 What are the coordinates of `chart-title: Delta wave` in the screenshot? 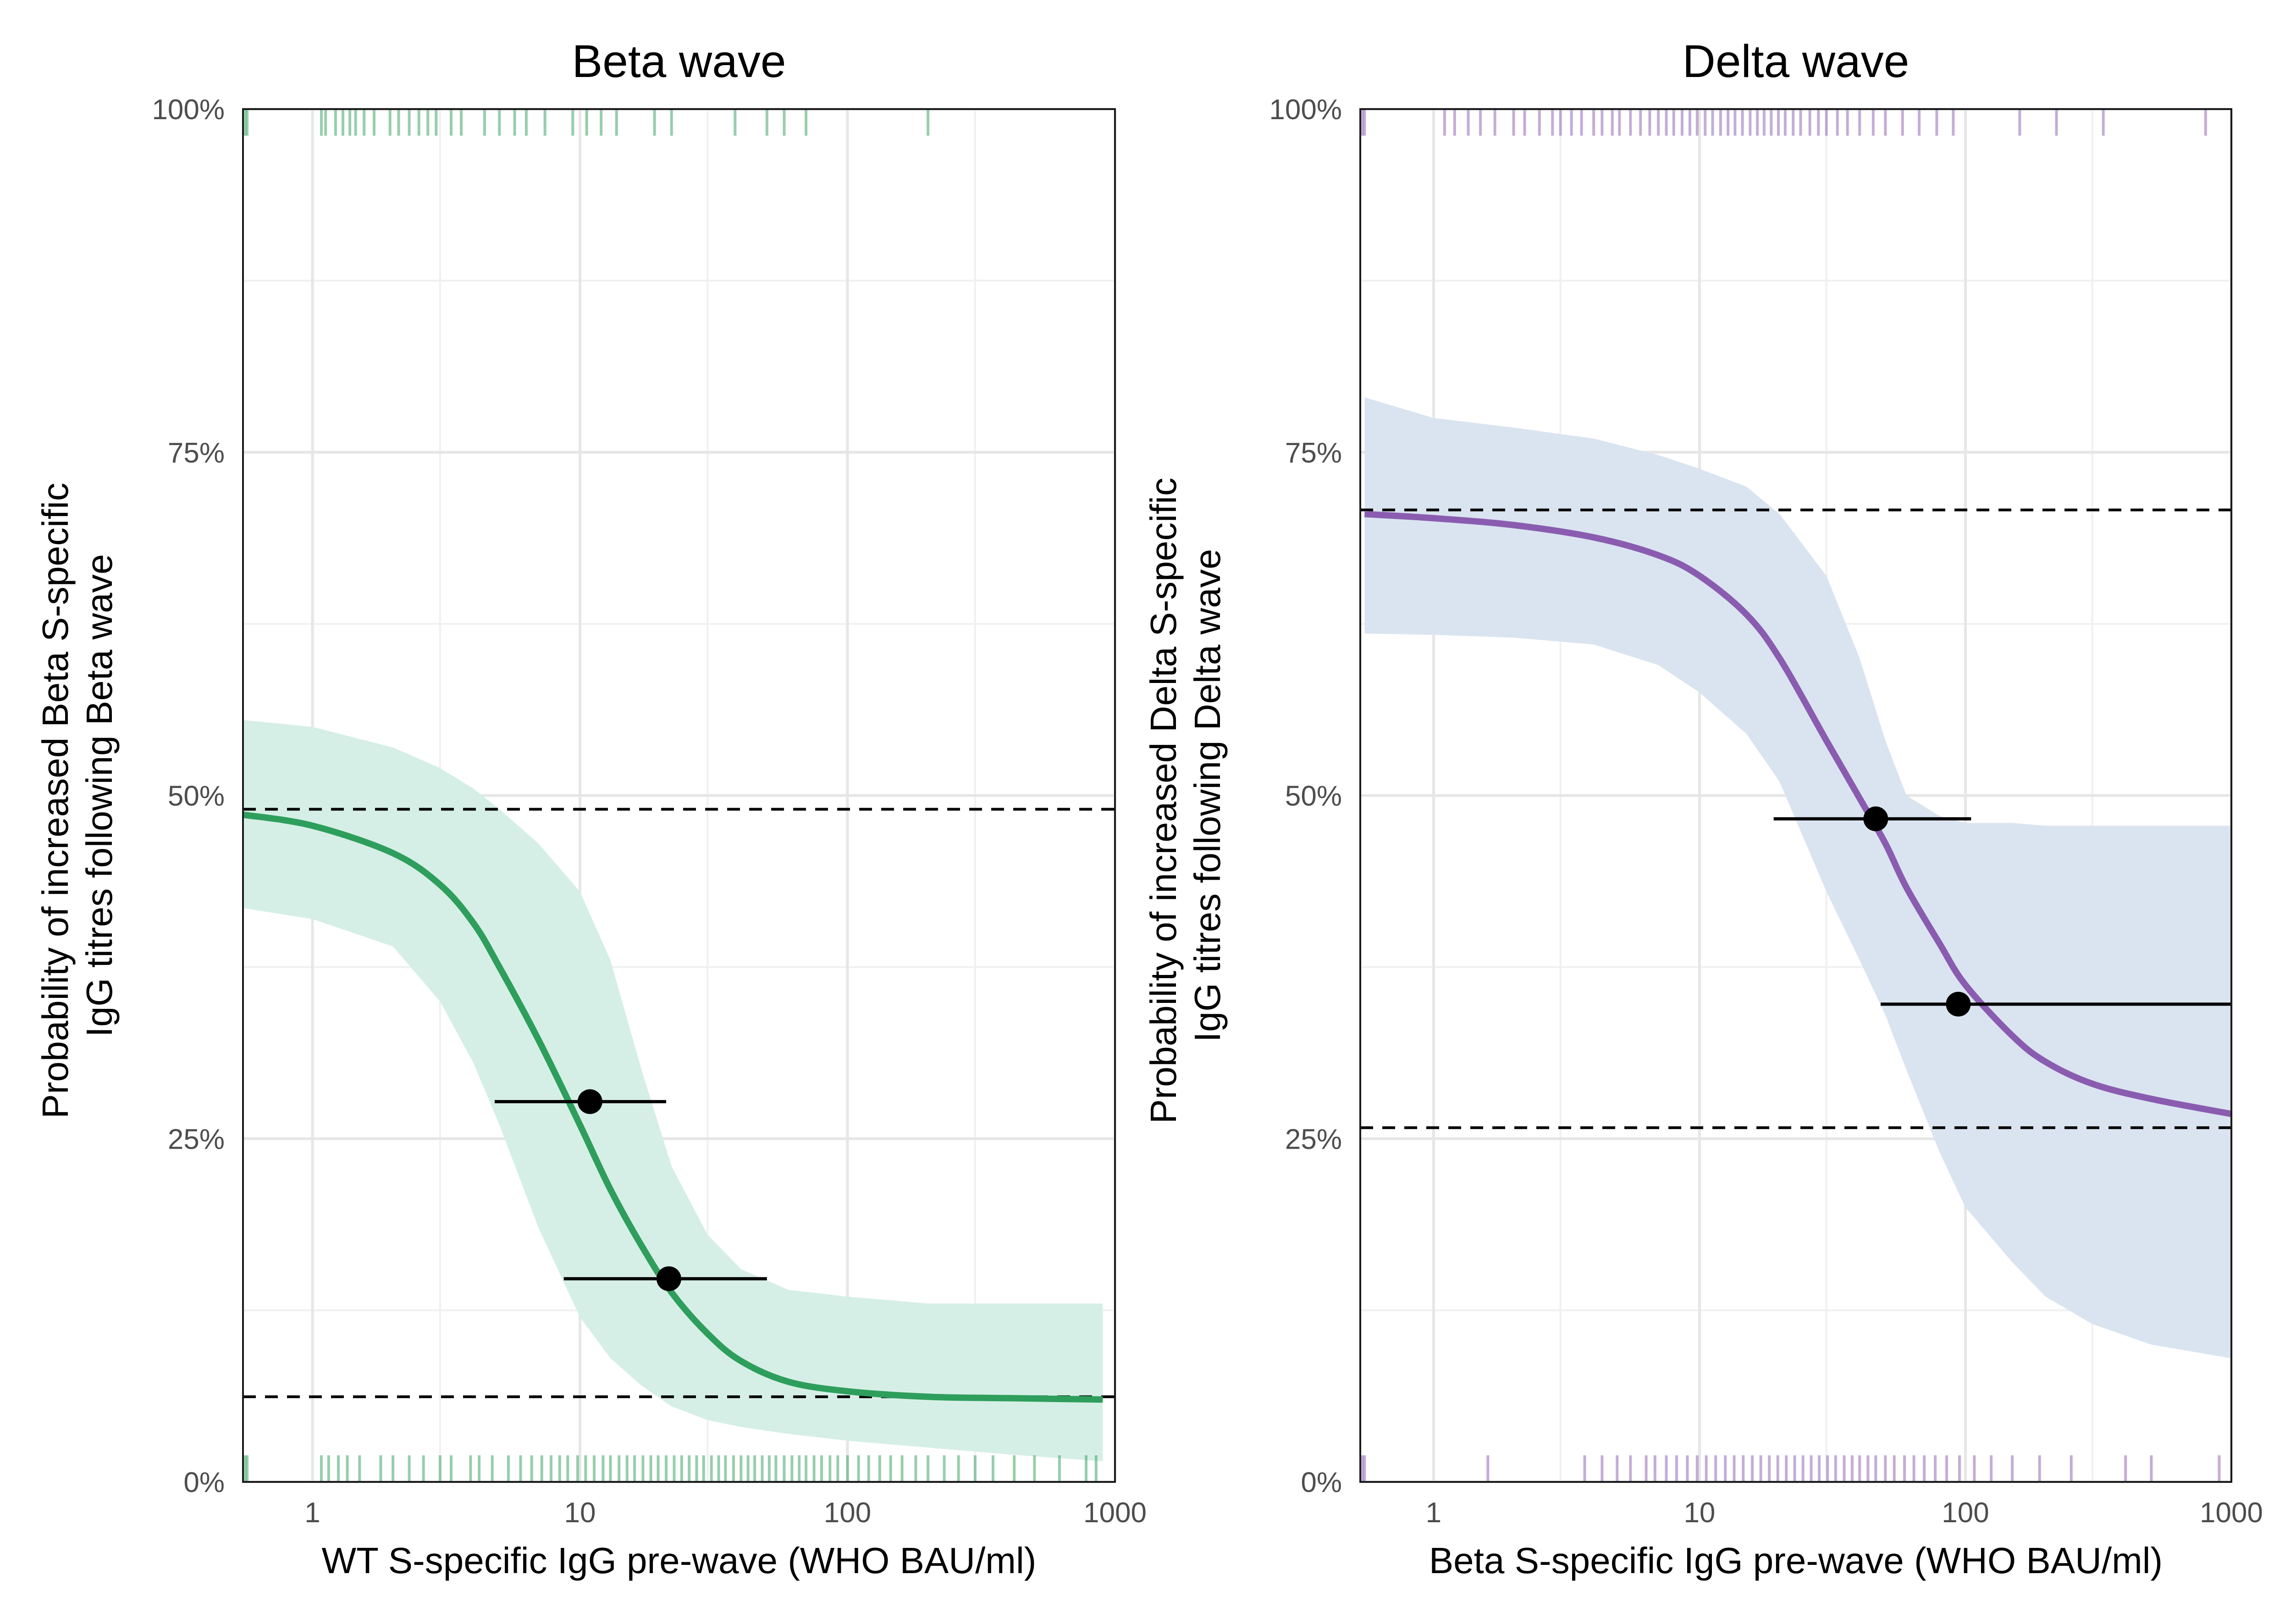 It's located at (1797, 61).